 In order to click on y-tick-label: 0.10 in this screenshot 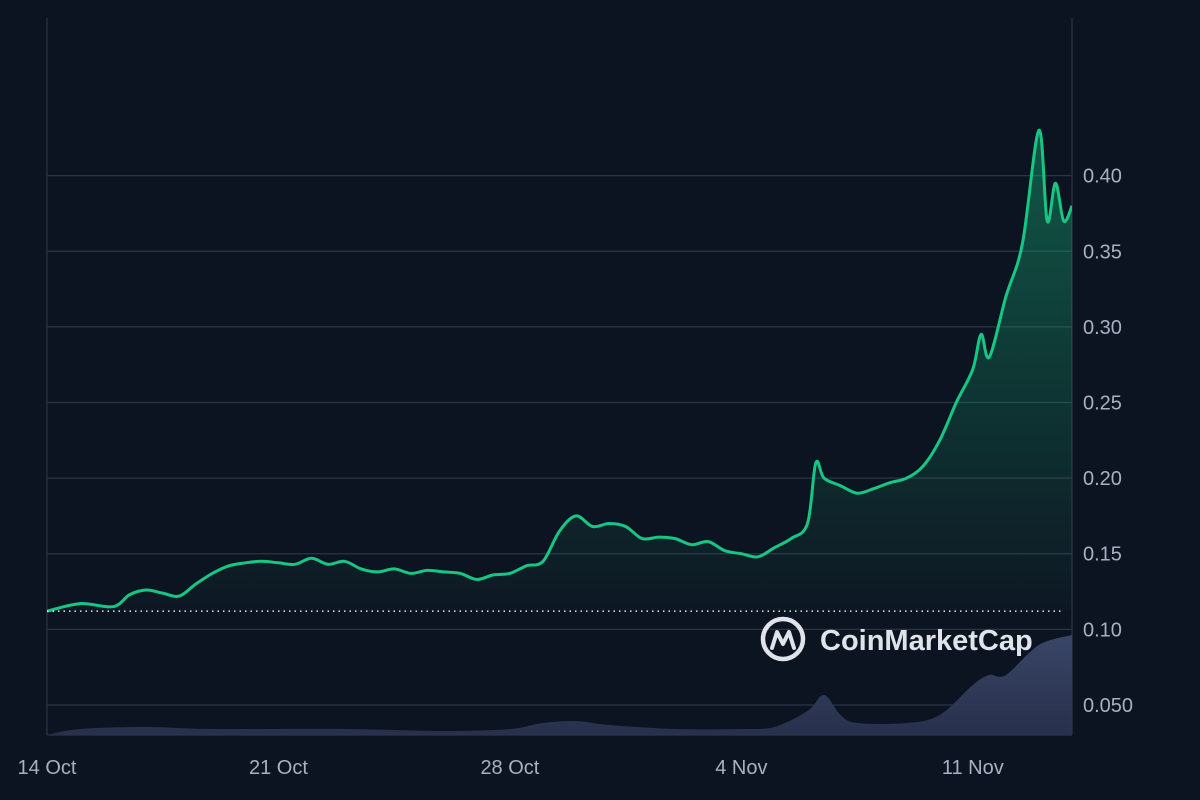, I will do `click(1102, 630)`.